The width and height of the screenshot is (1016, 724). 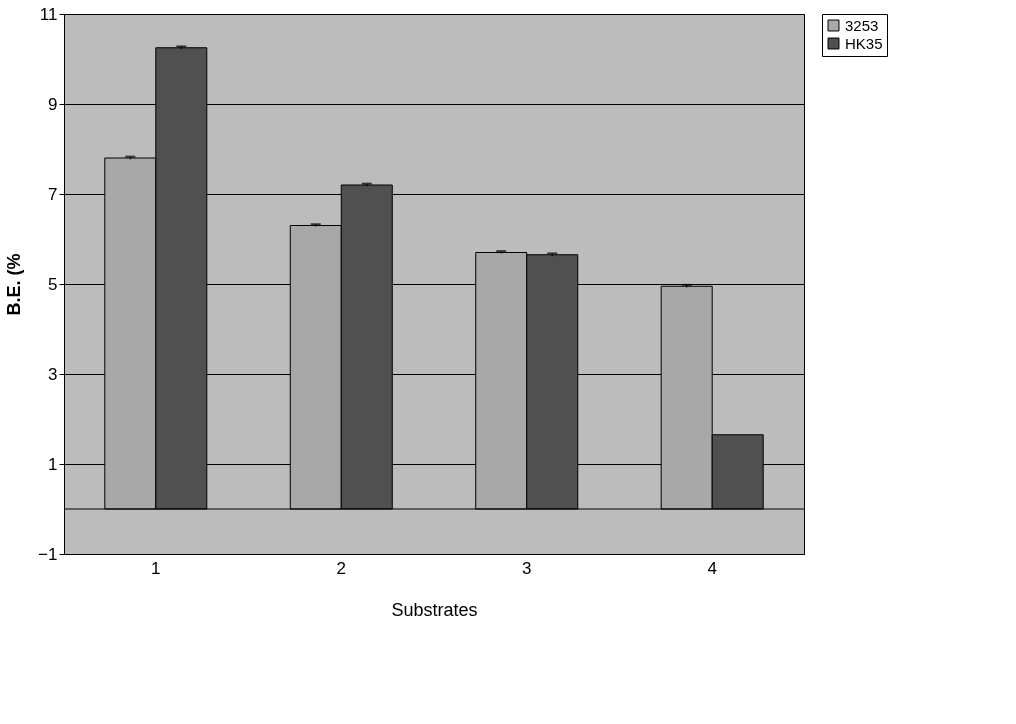 What do you see at coordinates (48, 14) in the screenshot?
I see `y-tick-label: 11` at bounding box center [48, 14].